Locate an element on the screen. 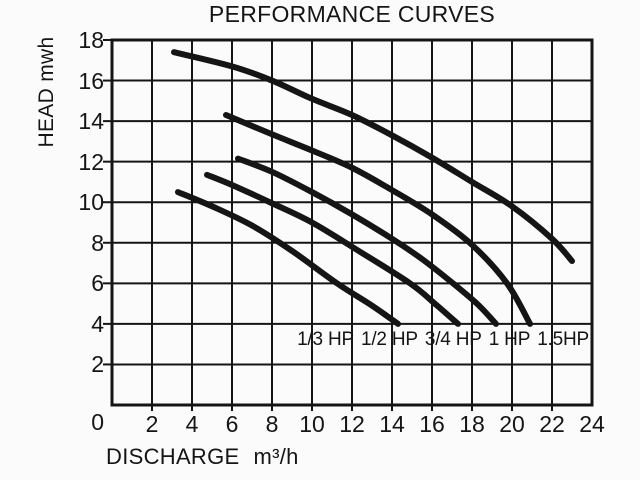 Image resolution: width=640 pixels, height=480 pixels. y-tick-label-16: 16 is located at coordinates (91, 80).